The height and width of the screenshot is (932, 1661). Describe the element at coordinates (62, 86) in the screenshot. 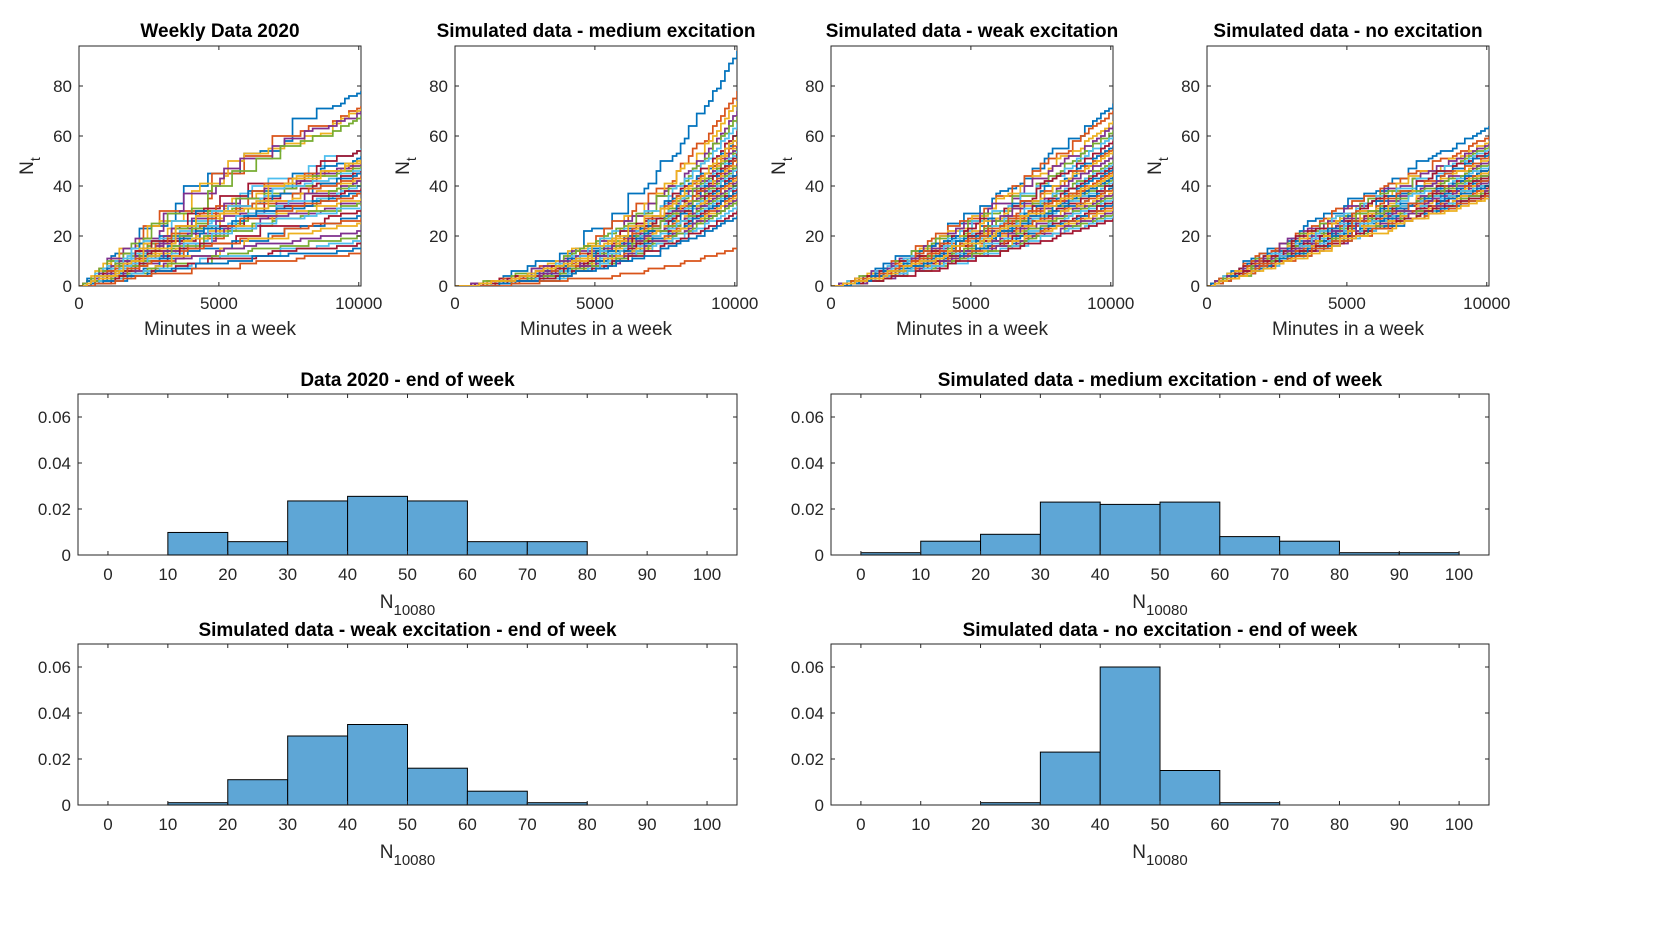

I see `y-tick-label: 80` at that location.